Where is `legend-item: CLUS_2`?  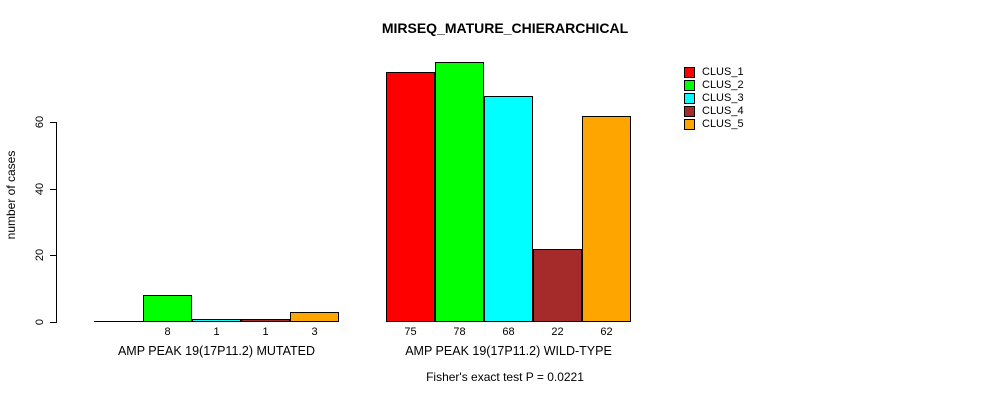
legend-item: CLUS_2 is located at coordinates (714, 85).